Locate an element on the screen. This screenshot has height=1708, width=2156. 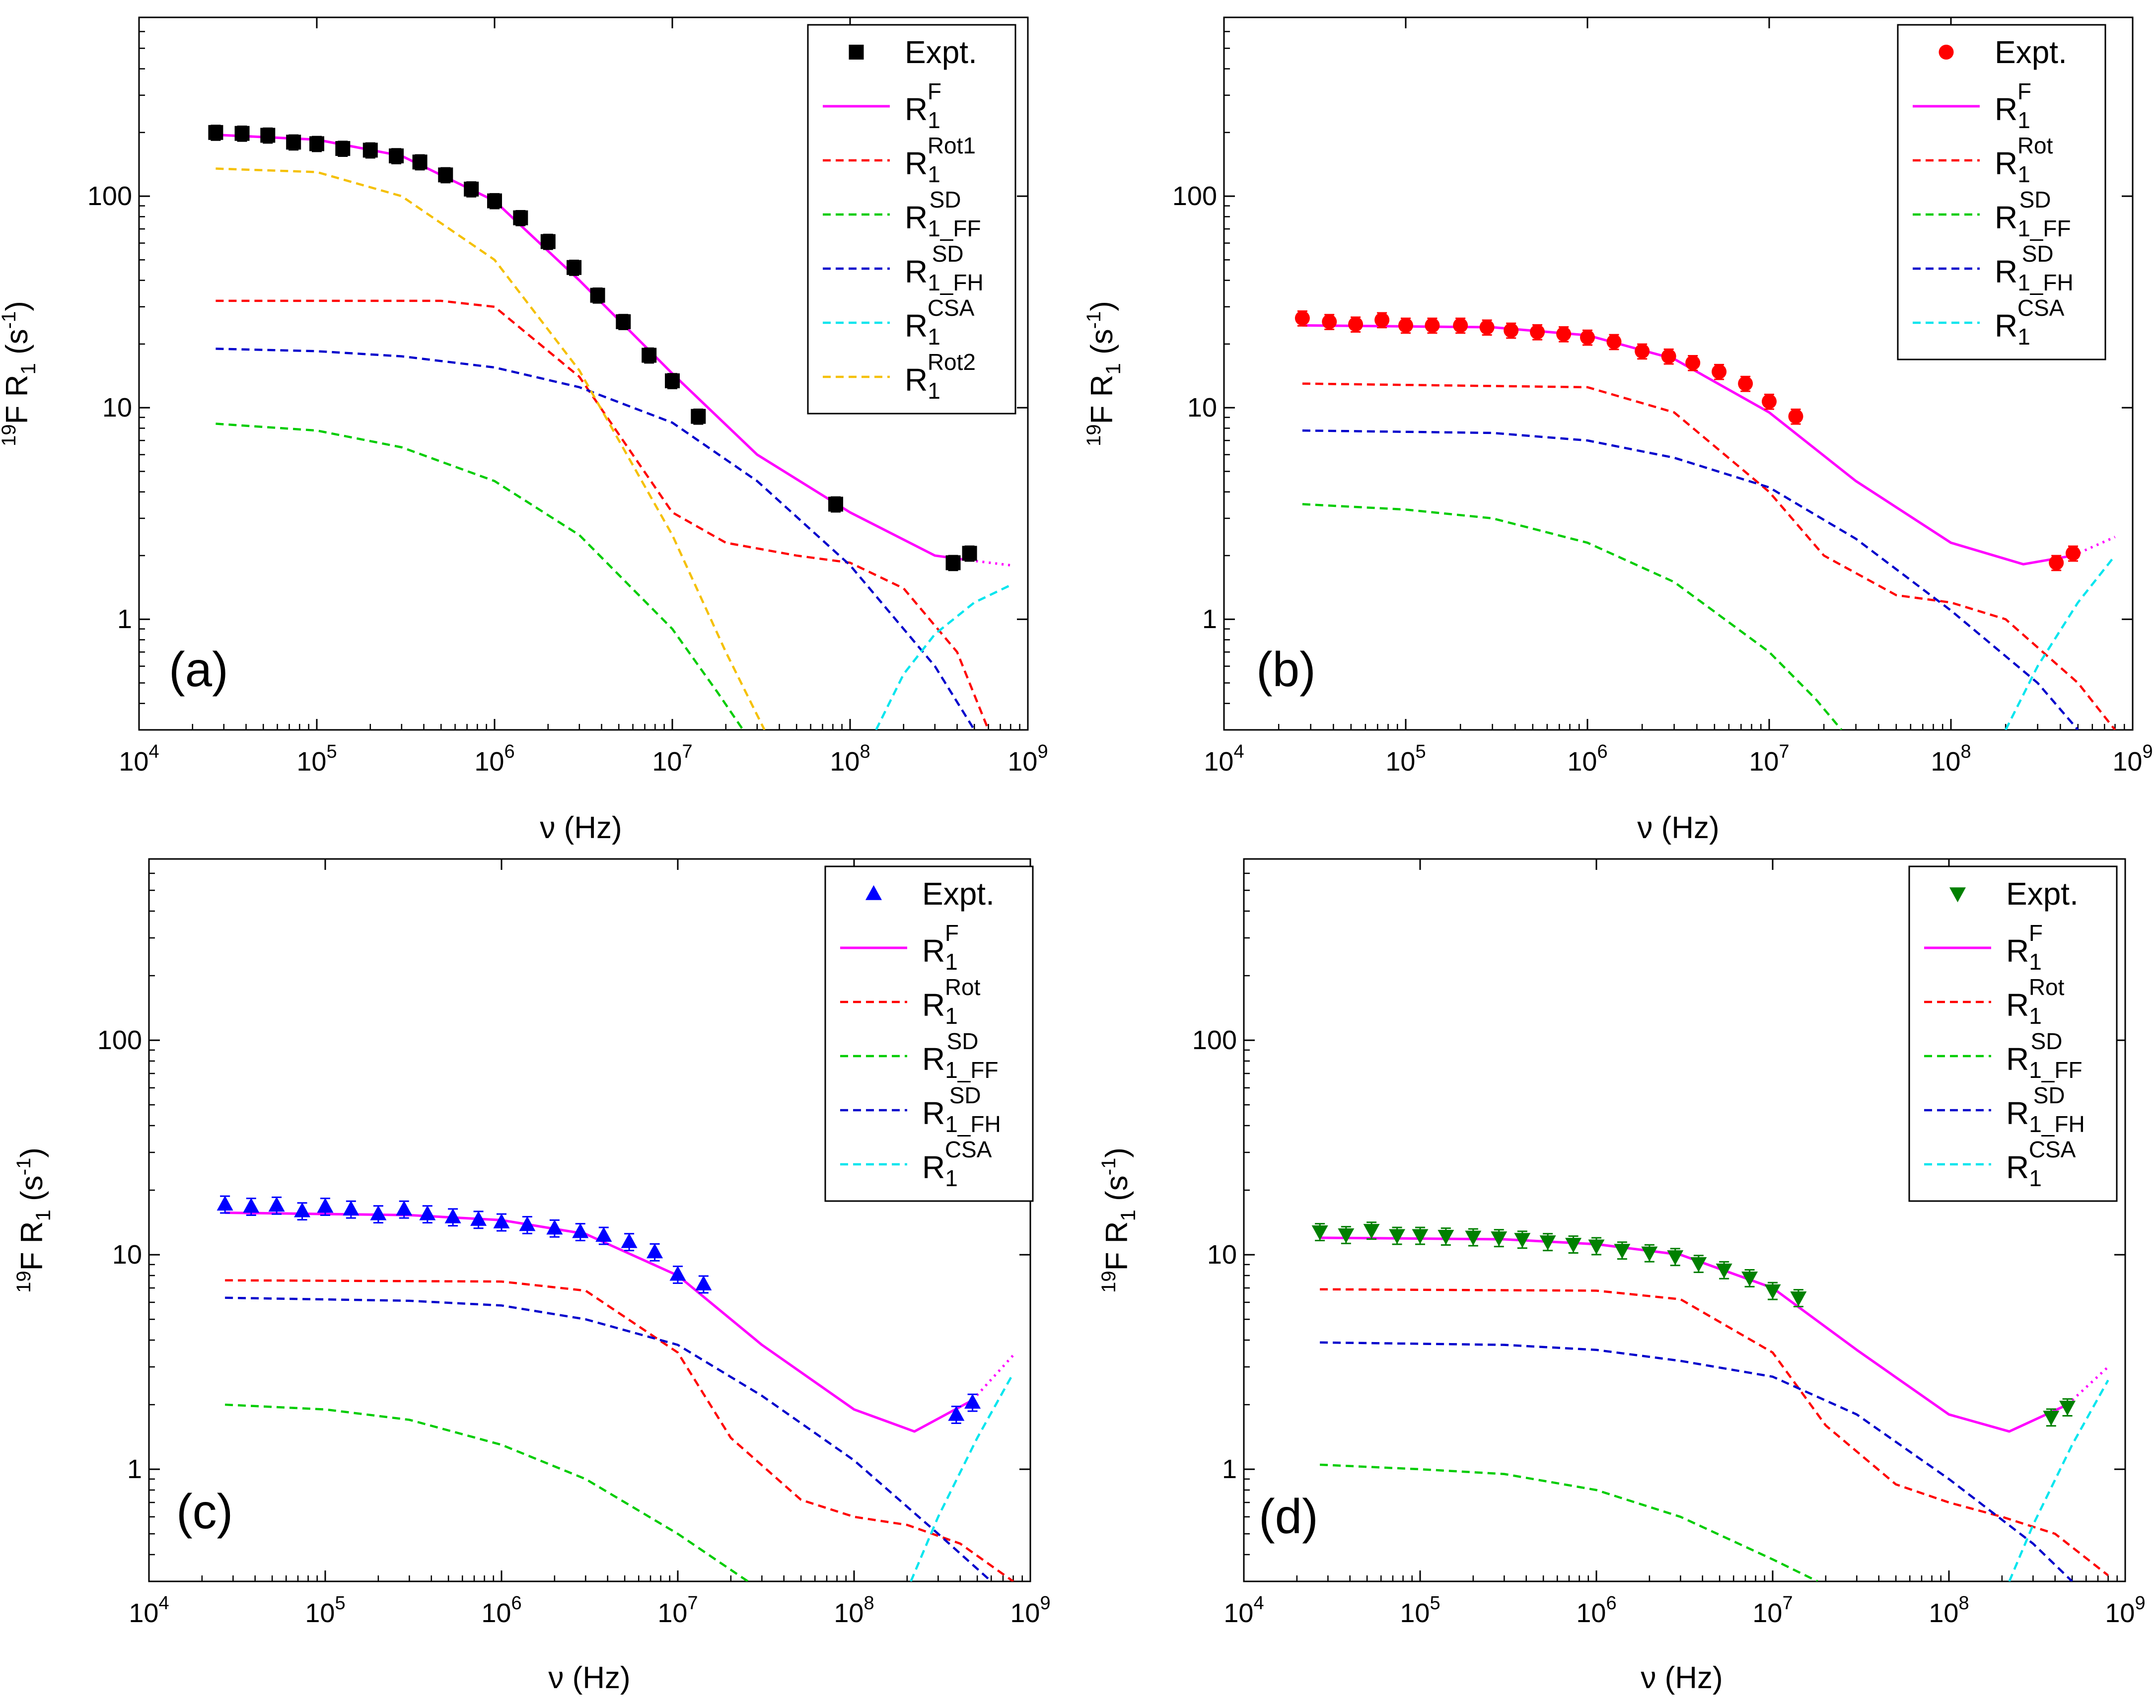
x-axis-label-b: ν (Hz) is located at coordinates (1678, 828).